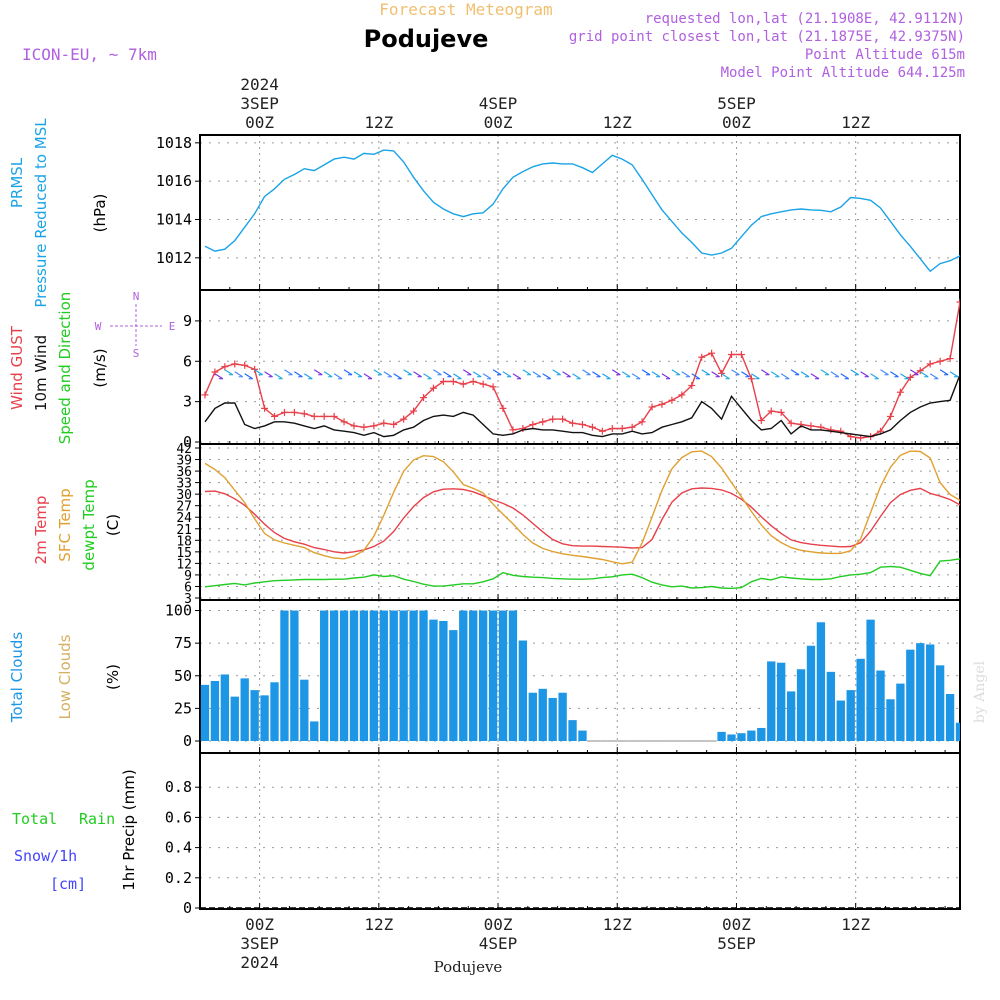 The image size is (1000, 1000). What do you see at coordinates (580, 212) in the screenshot?
I see `panel-frame-pressure` at bounding box center [580, 212].